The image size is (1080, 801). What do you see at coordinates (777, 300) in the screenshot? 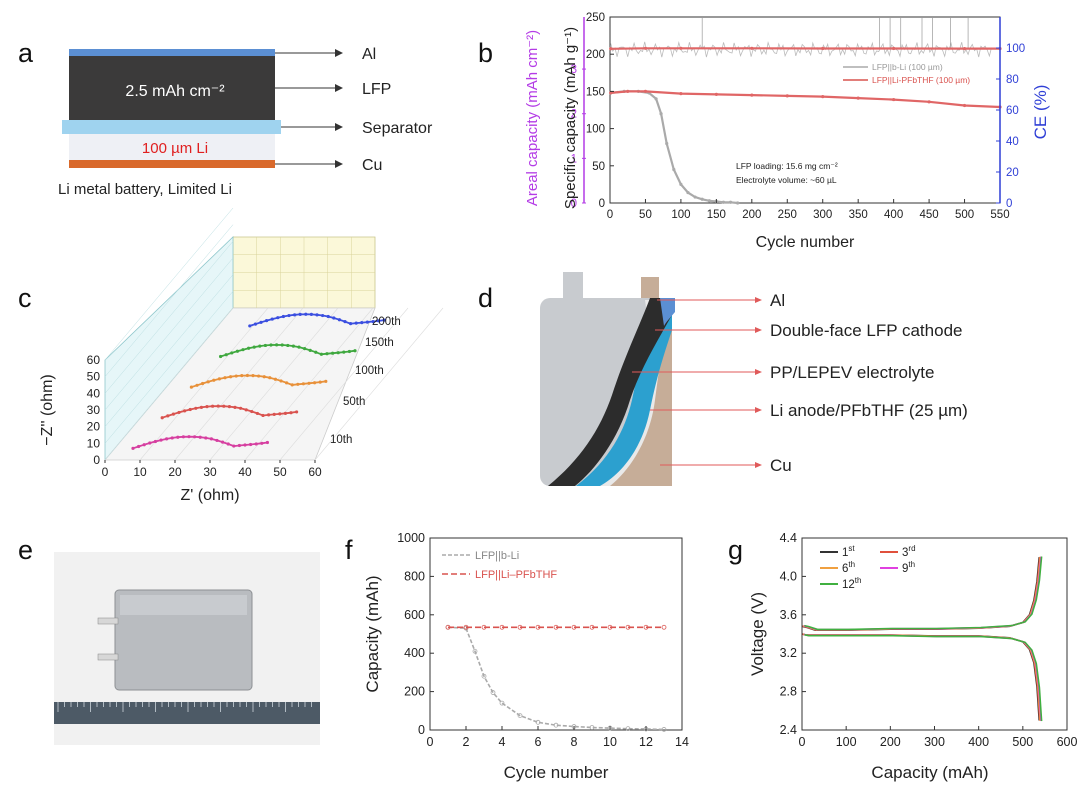
I see `d-label-al: Al` at bounding box center [777, 300].